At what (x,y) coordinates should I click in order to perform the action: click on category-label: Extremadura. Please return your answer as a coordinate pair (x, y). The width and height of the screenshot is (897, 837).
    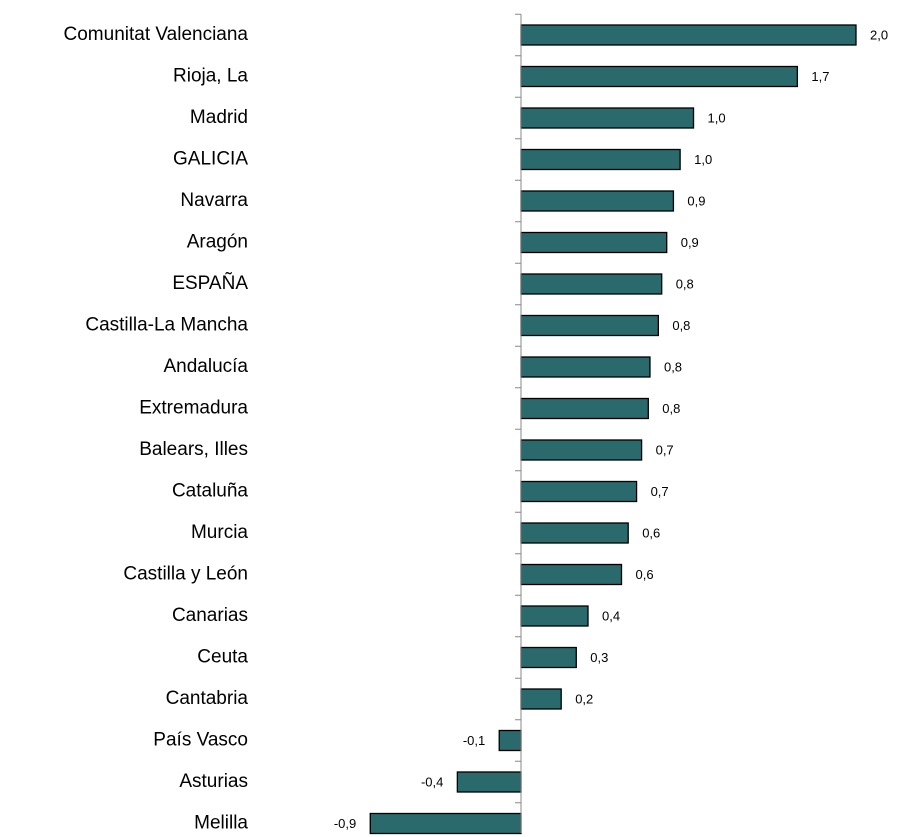
    Looking at the image, I should click on (193, 408).